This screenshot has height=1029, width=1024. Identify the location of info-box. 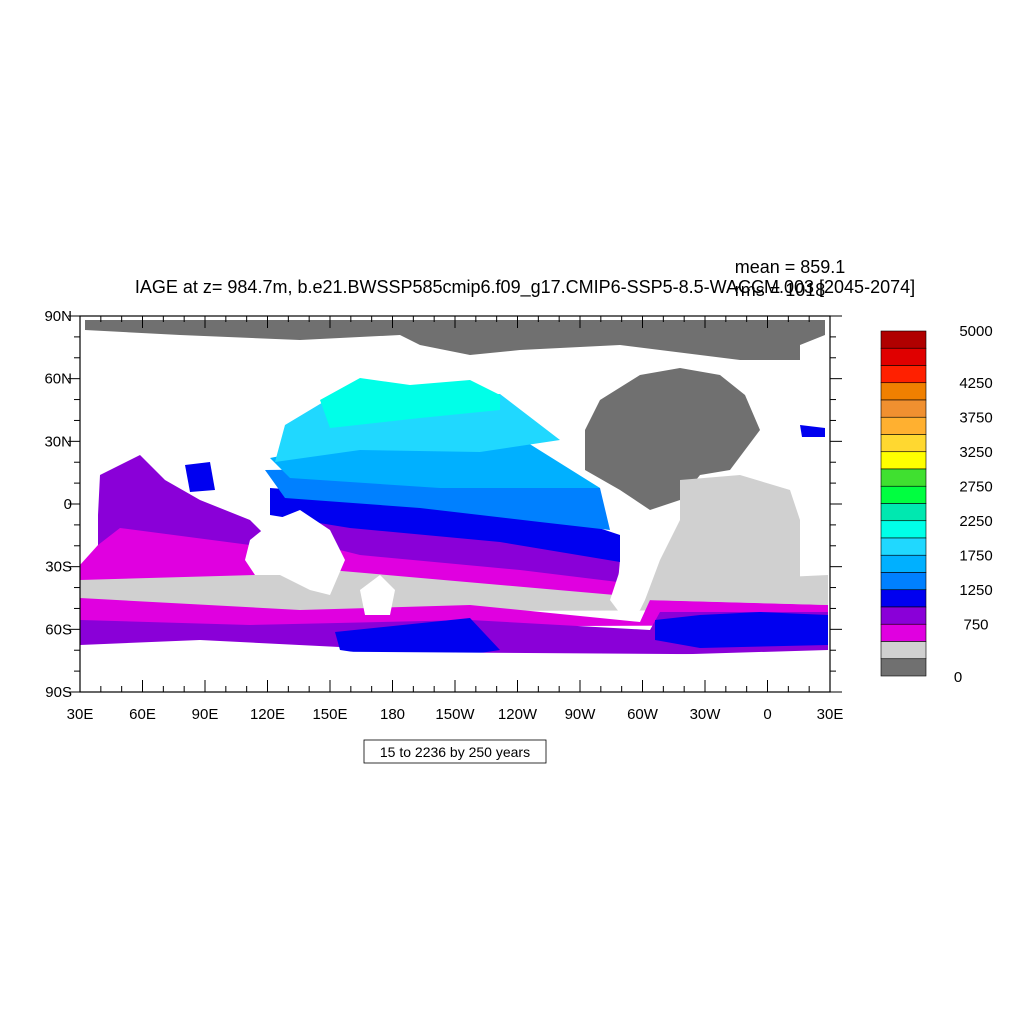
(455, 751).